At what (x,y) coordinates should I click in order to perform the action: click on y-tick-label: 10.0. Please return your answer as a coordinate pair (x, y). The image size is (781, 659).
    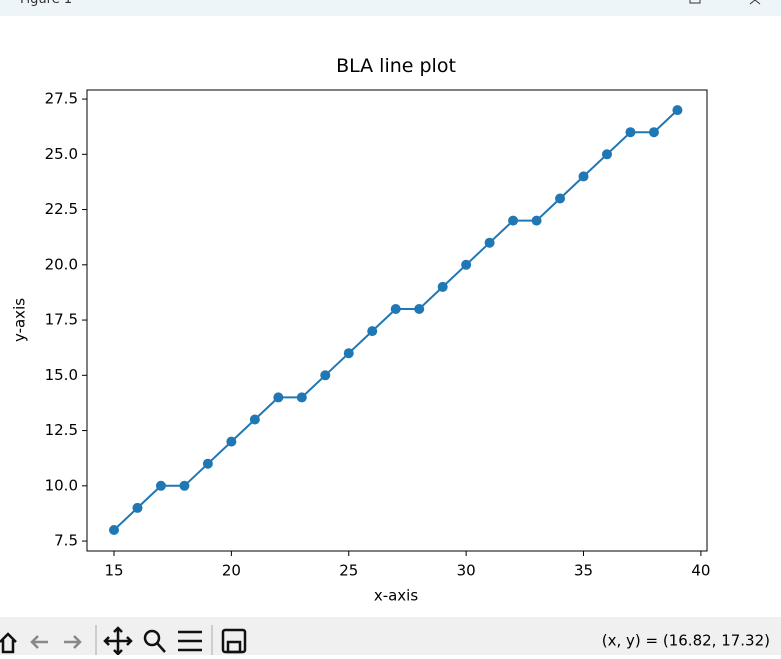
    Looking at the image, I should click on (61, 485).